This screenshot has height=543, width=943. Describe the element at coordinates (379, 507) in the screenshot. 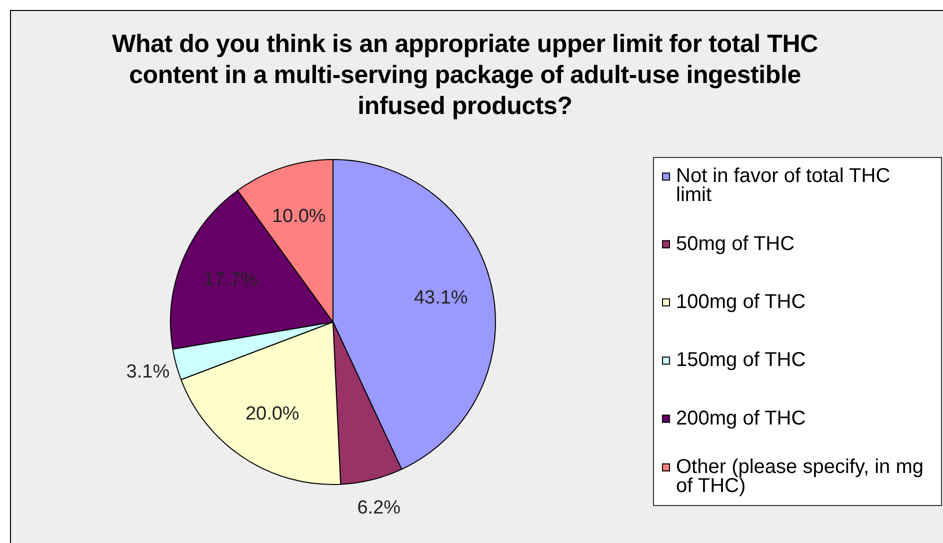

I see `data-label: 6.2%` at that location.